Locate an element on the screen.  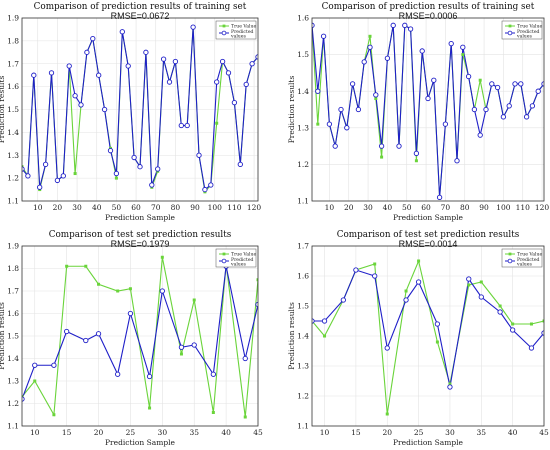
x-tick-label: 25 is located at coordinates (419, 432).